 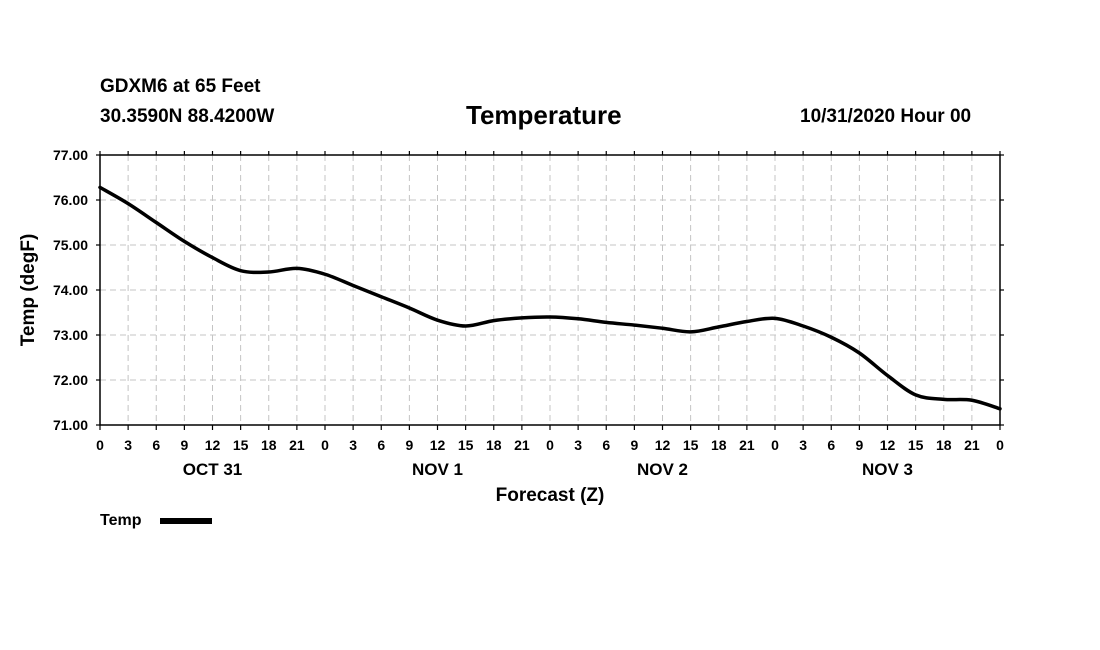 I want to click on y-axis-tick-labels: 71.00 72.00 73.00 74.00 75.00 76.00 77.00, so click(x=70, y=290).